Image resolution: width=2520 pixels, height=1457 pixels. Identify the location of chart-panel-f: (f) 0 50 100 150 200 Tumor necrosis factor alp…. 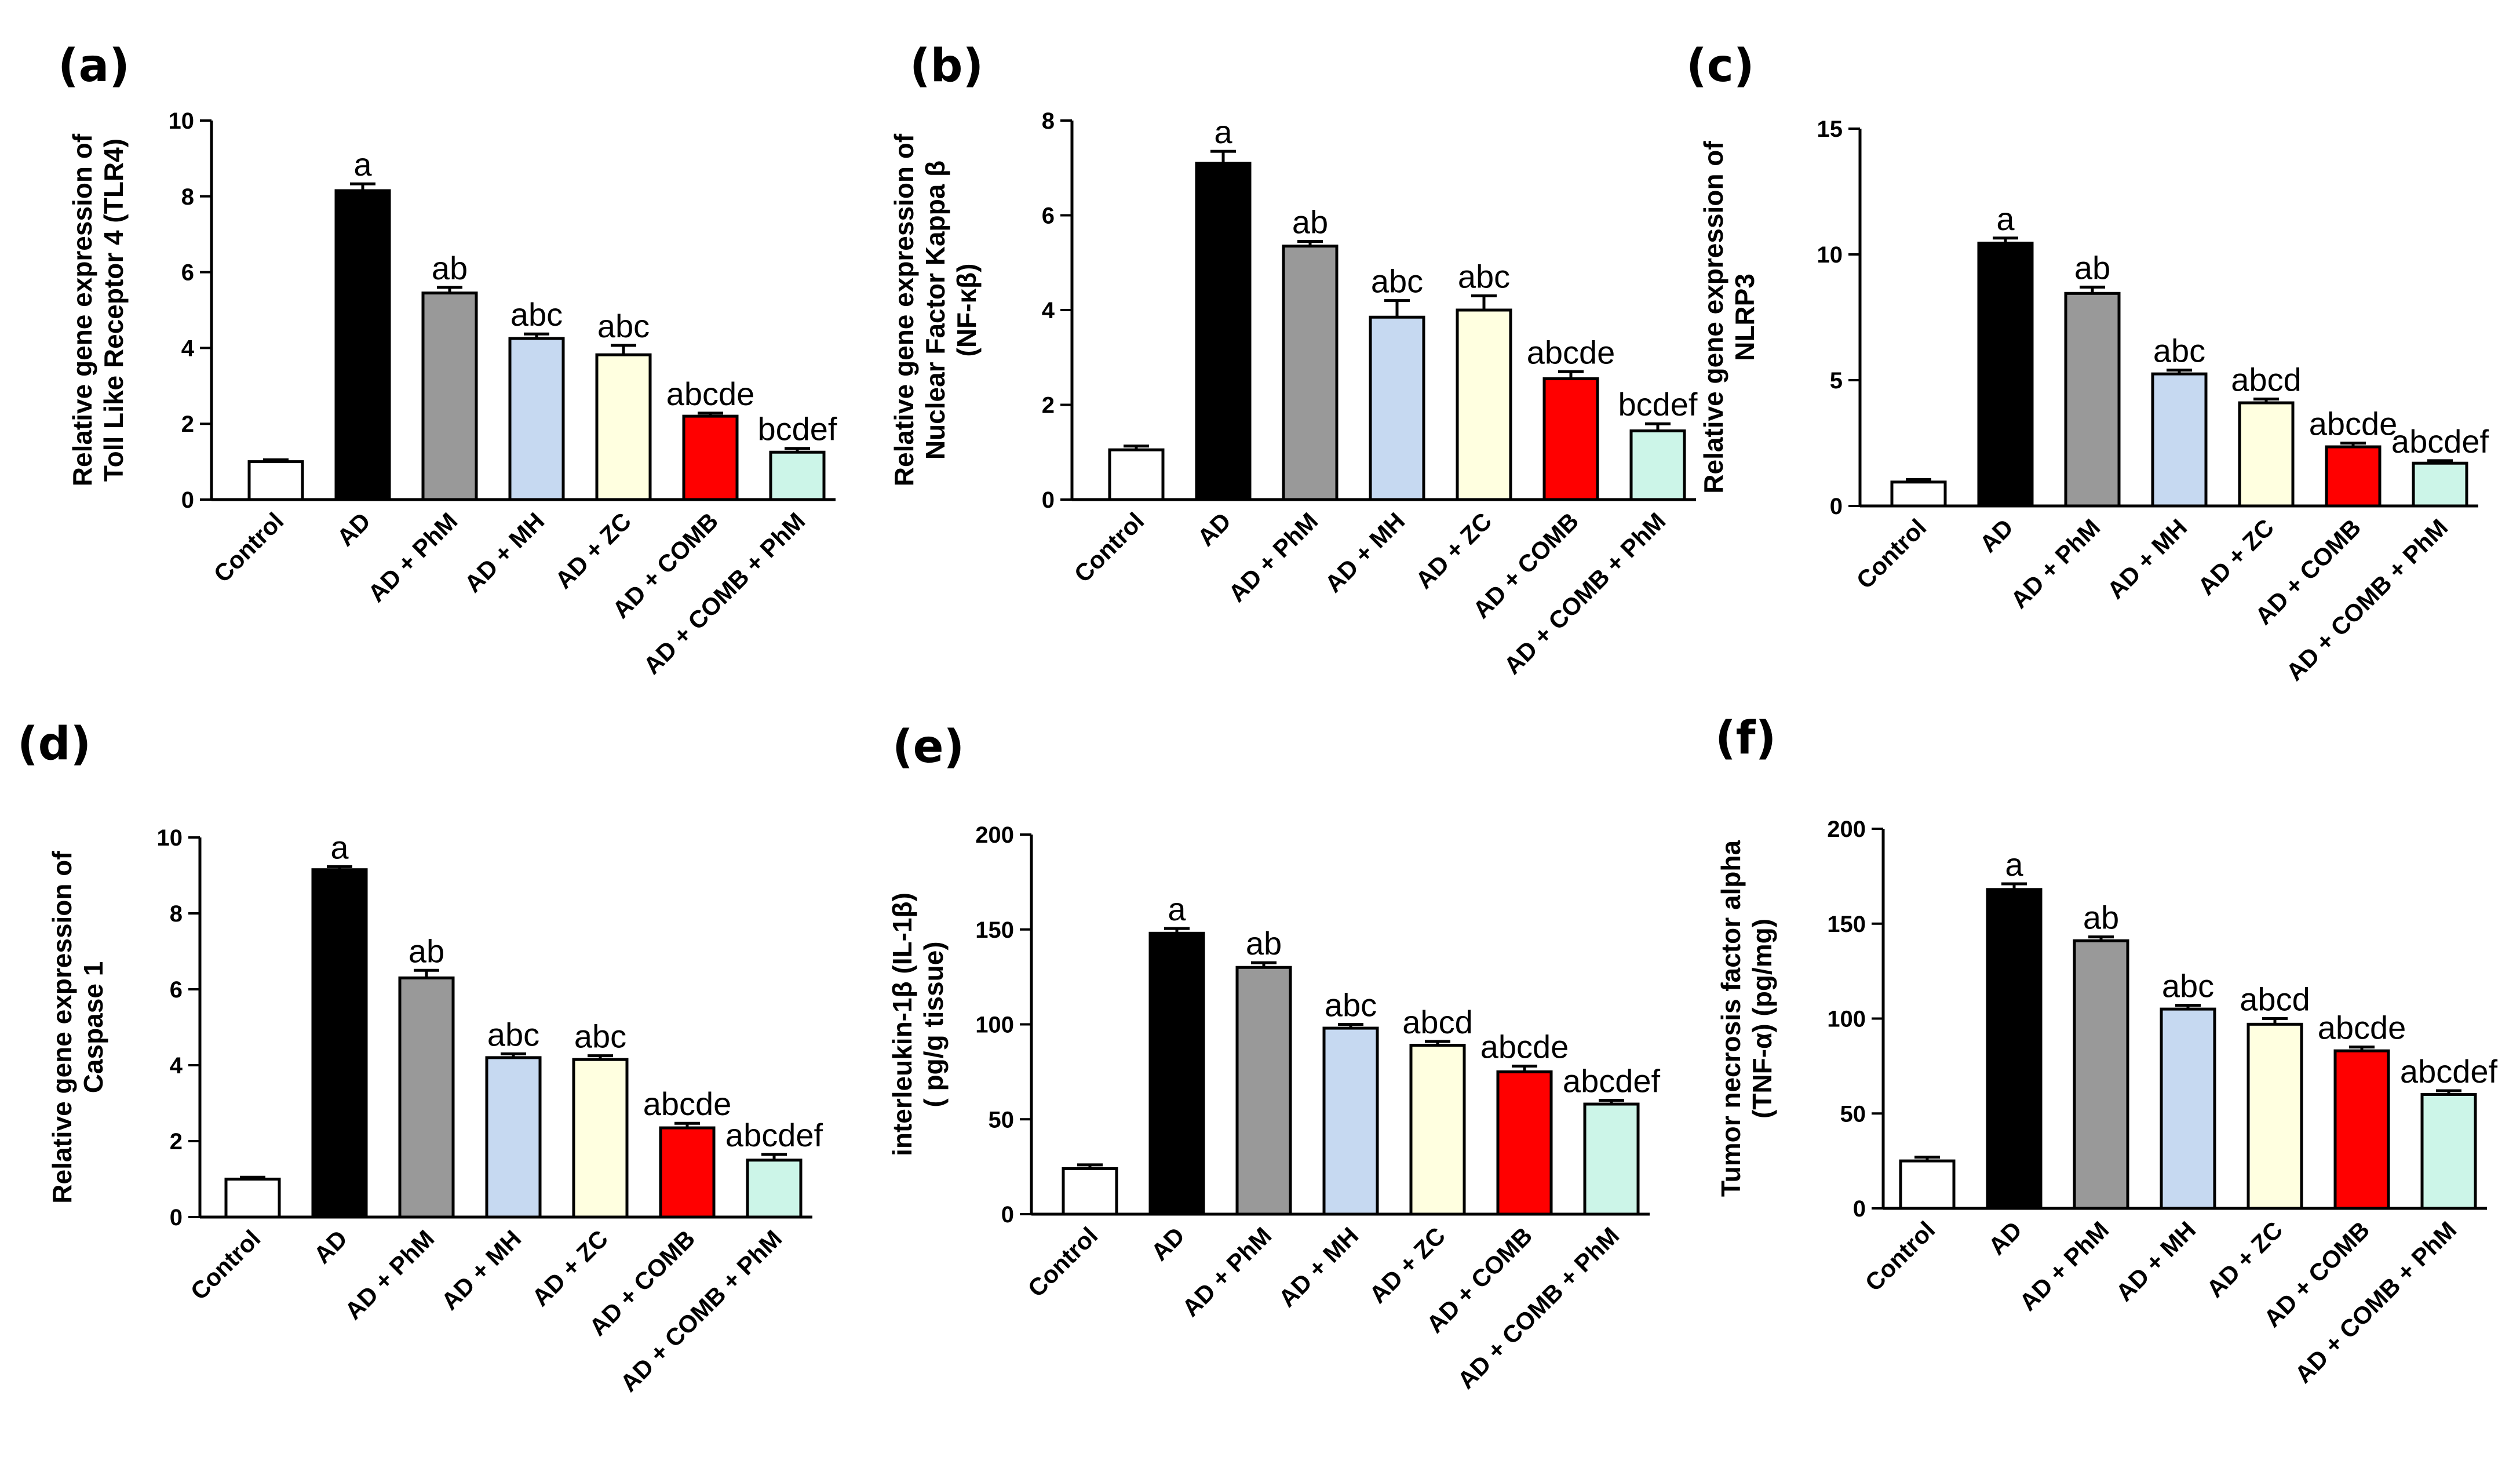
(2106, 1050).